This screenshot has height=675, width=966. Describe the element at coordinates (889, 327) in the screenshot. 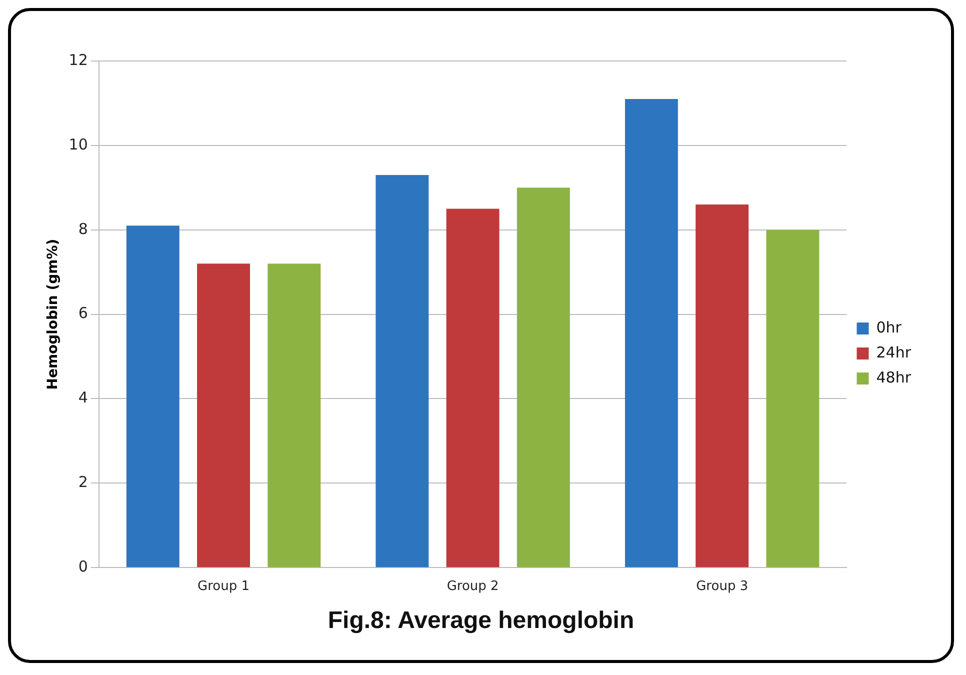

I see `legend-label: 0hr` at that location.